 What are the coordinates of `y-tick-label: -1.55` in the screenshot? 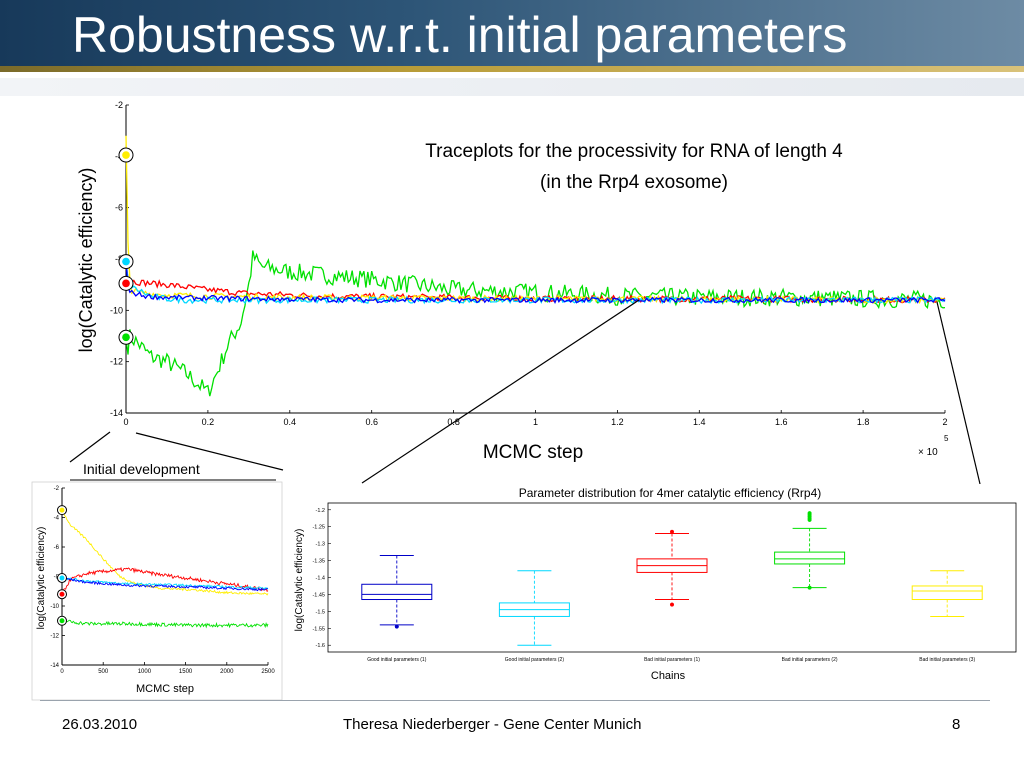 It's located at (318, 629).